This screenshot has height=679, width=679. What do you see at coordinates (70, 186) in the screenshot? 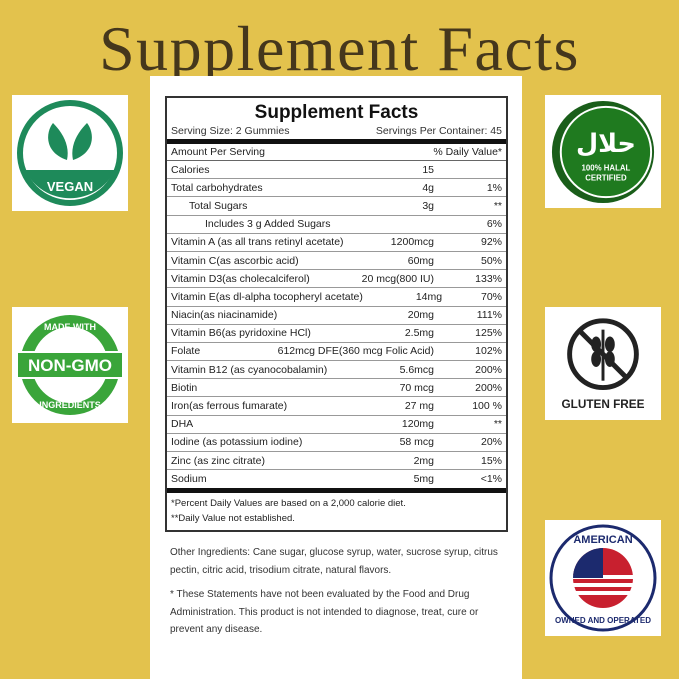
I see `vegan-text: VEGAN` at bounding box center [70, 186].